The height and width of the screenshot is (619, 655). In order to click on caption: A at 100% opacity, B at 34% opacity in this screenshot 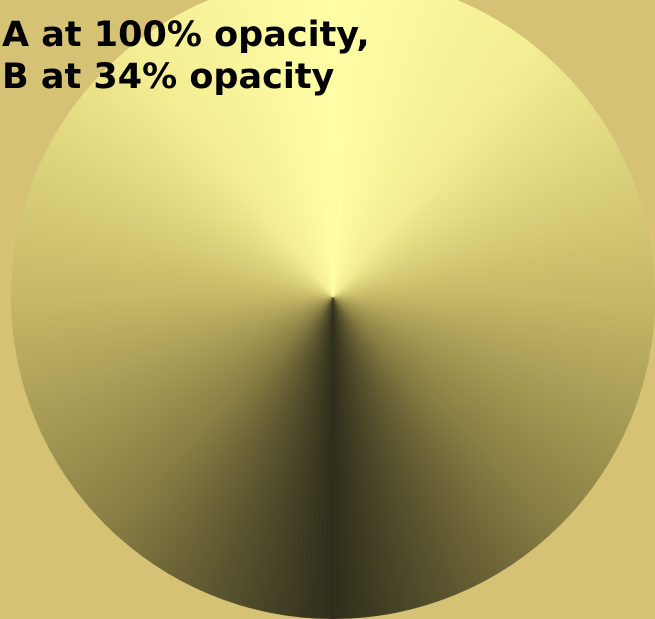, I will do `click(186, 56)`.